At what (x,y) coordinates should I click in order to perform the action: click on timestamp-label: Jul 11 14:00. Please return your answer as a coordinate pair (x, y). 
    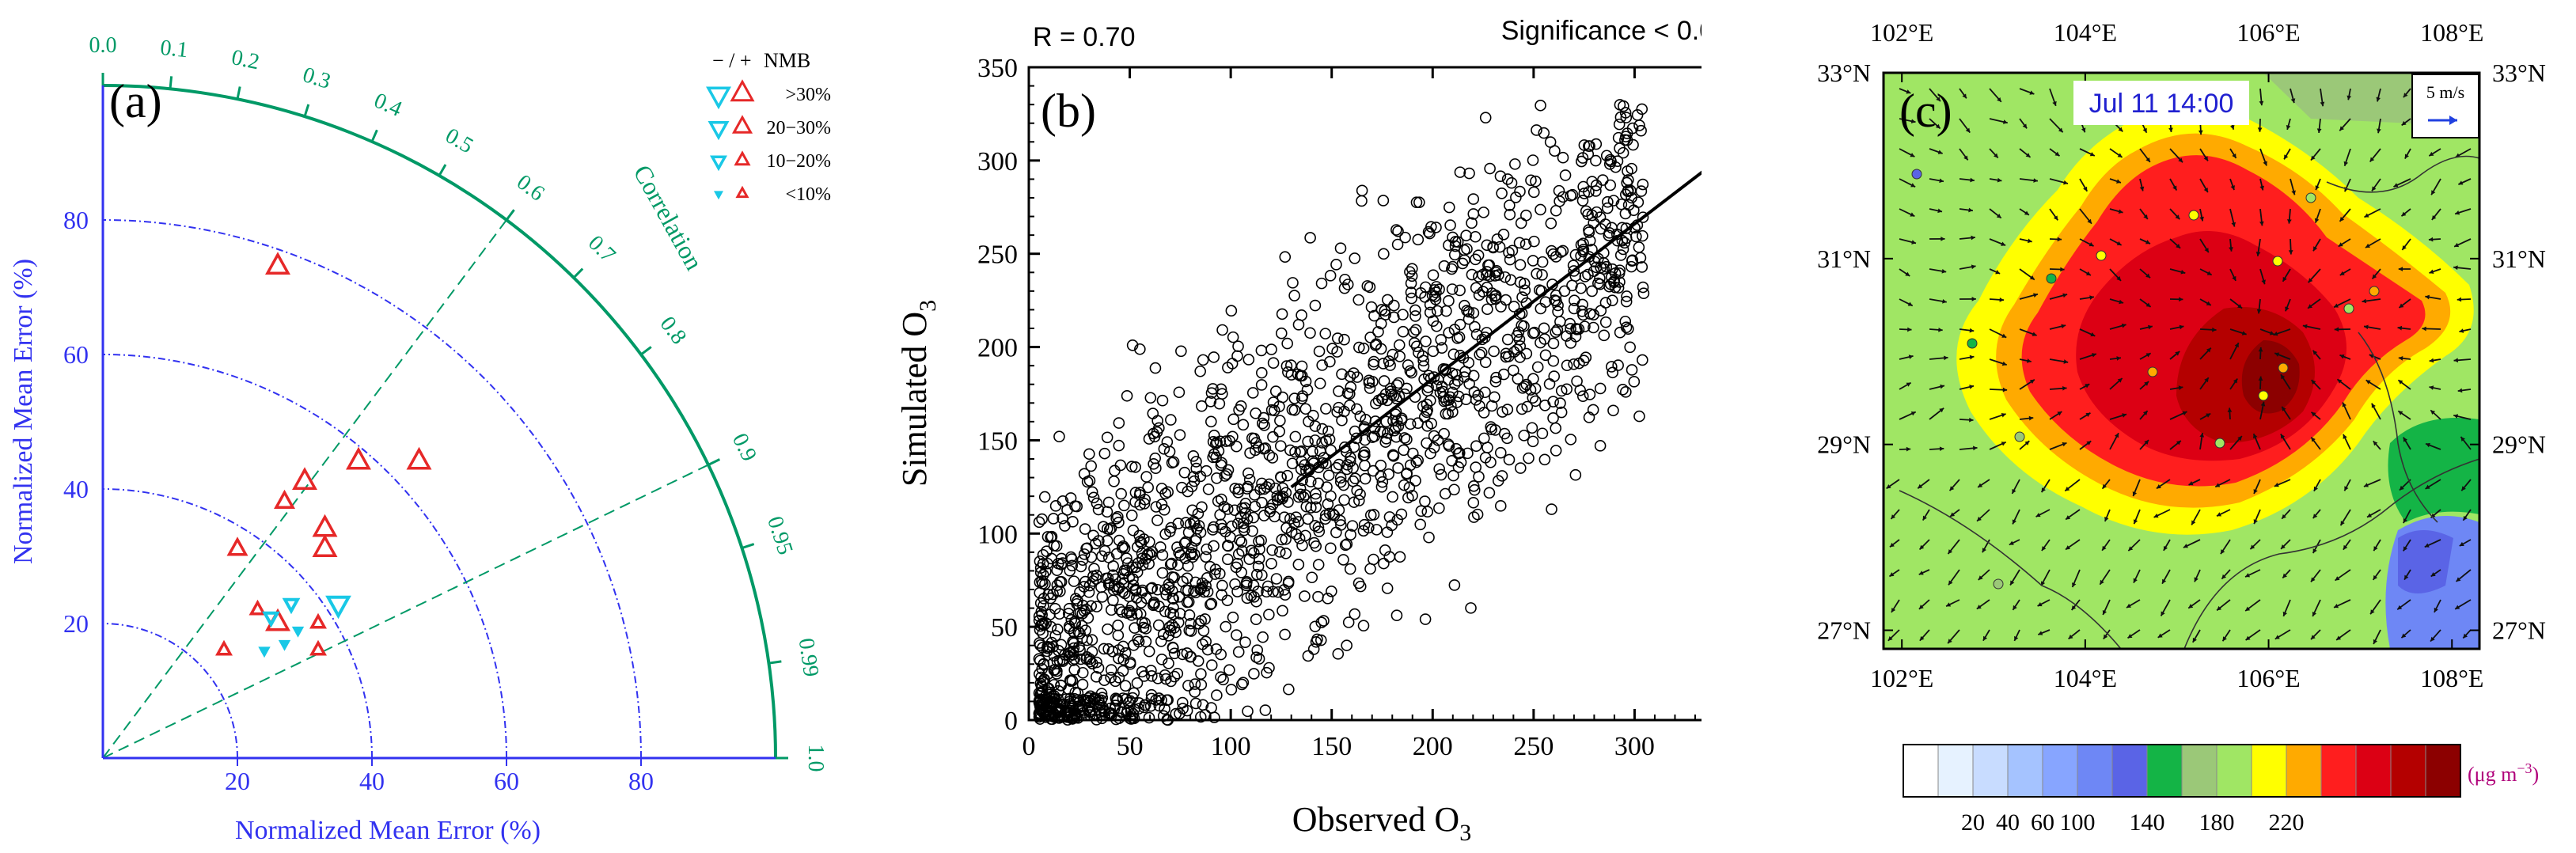
    Looking at the image, I should click on (2161, 104).